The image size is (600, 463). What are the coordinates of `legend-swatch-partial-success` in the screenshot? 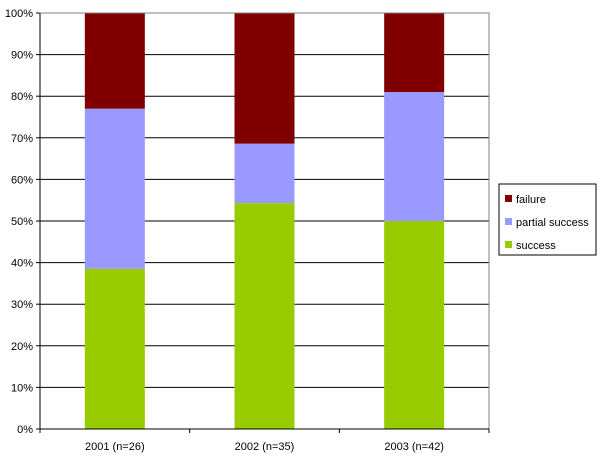 It's located at (508, 221).